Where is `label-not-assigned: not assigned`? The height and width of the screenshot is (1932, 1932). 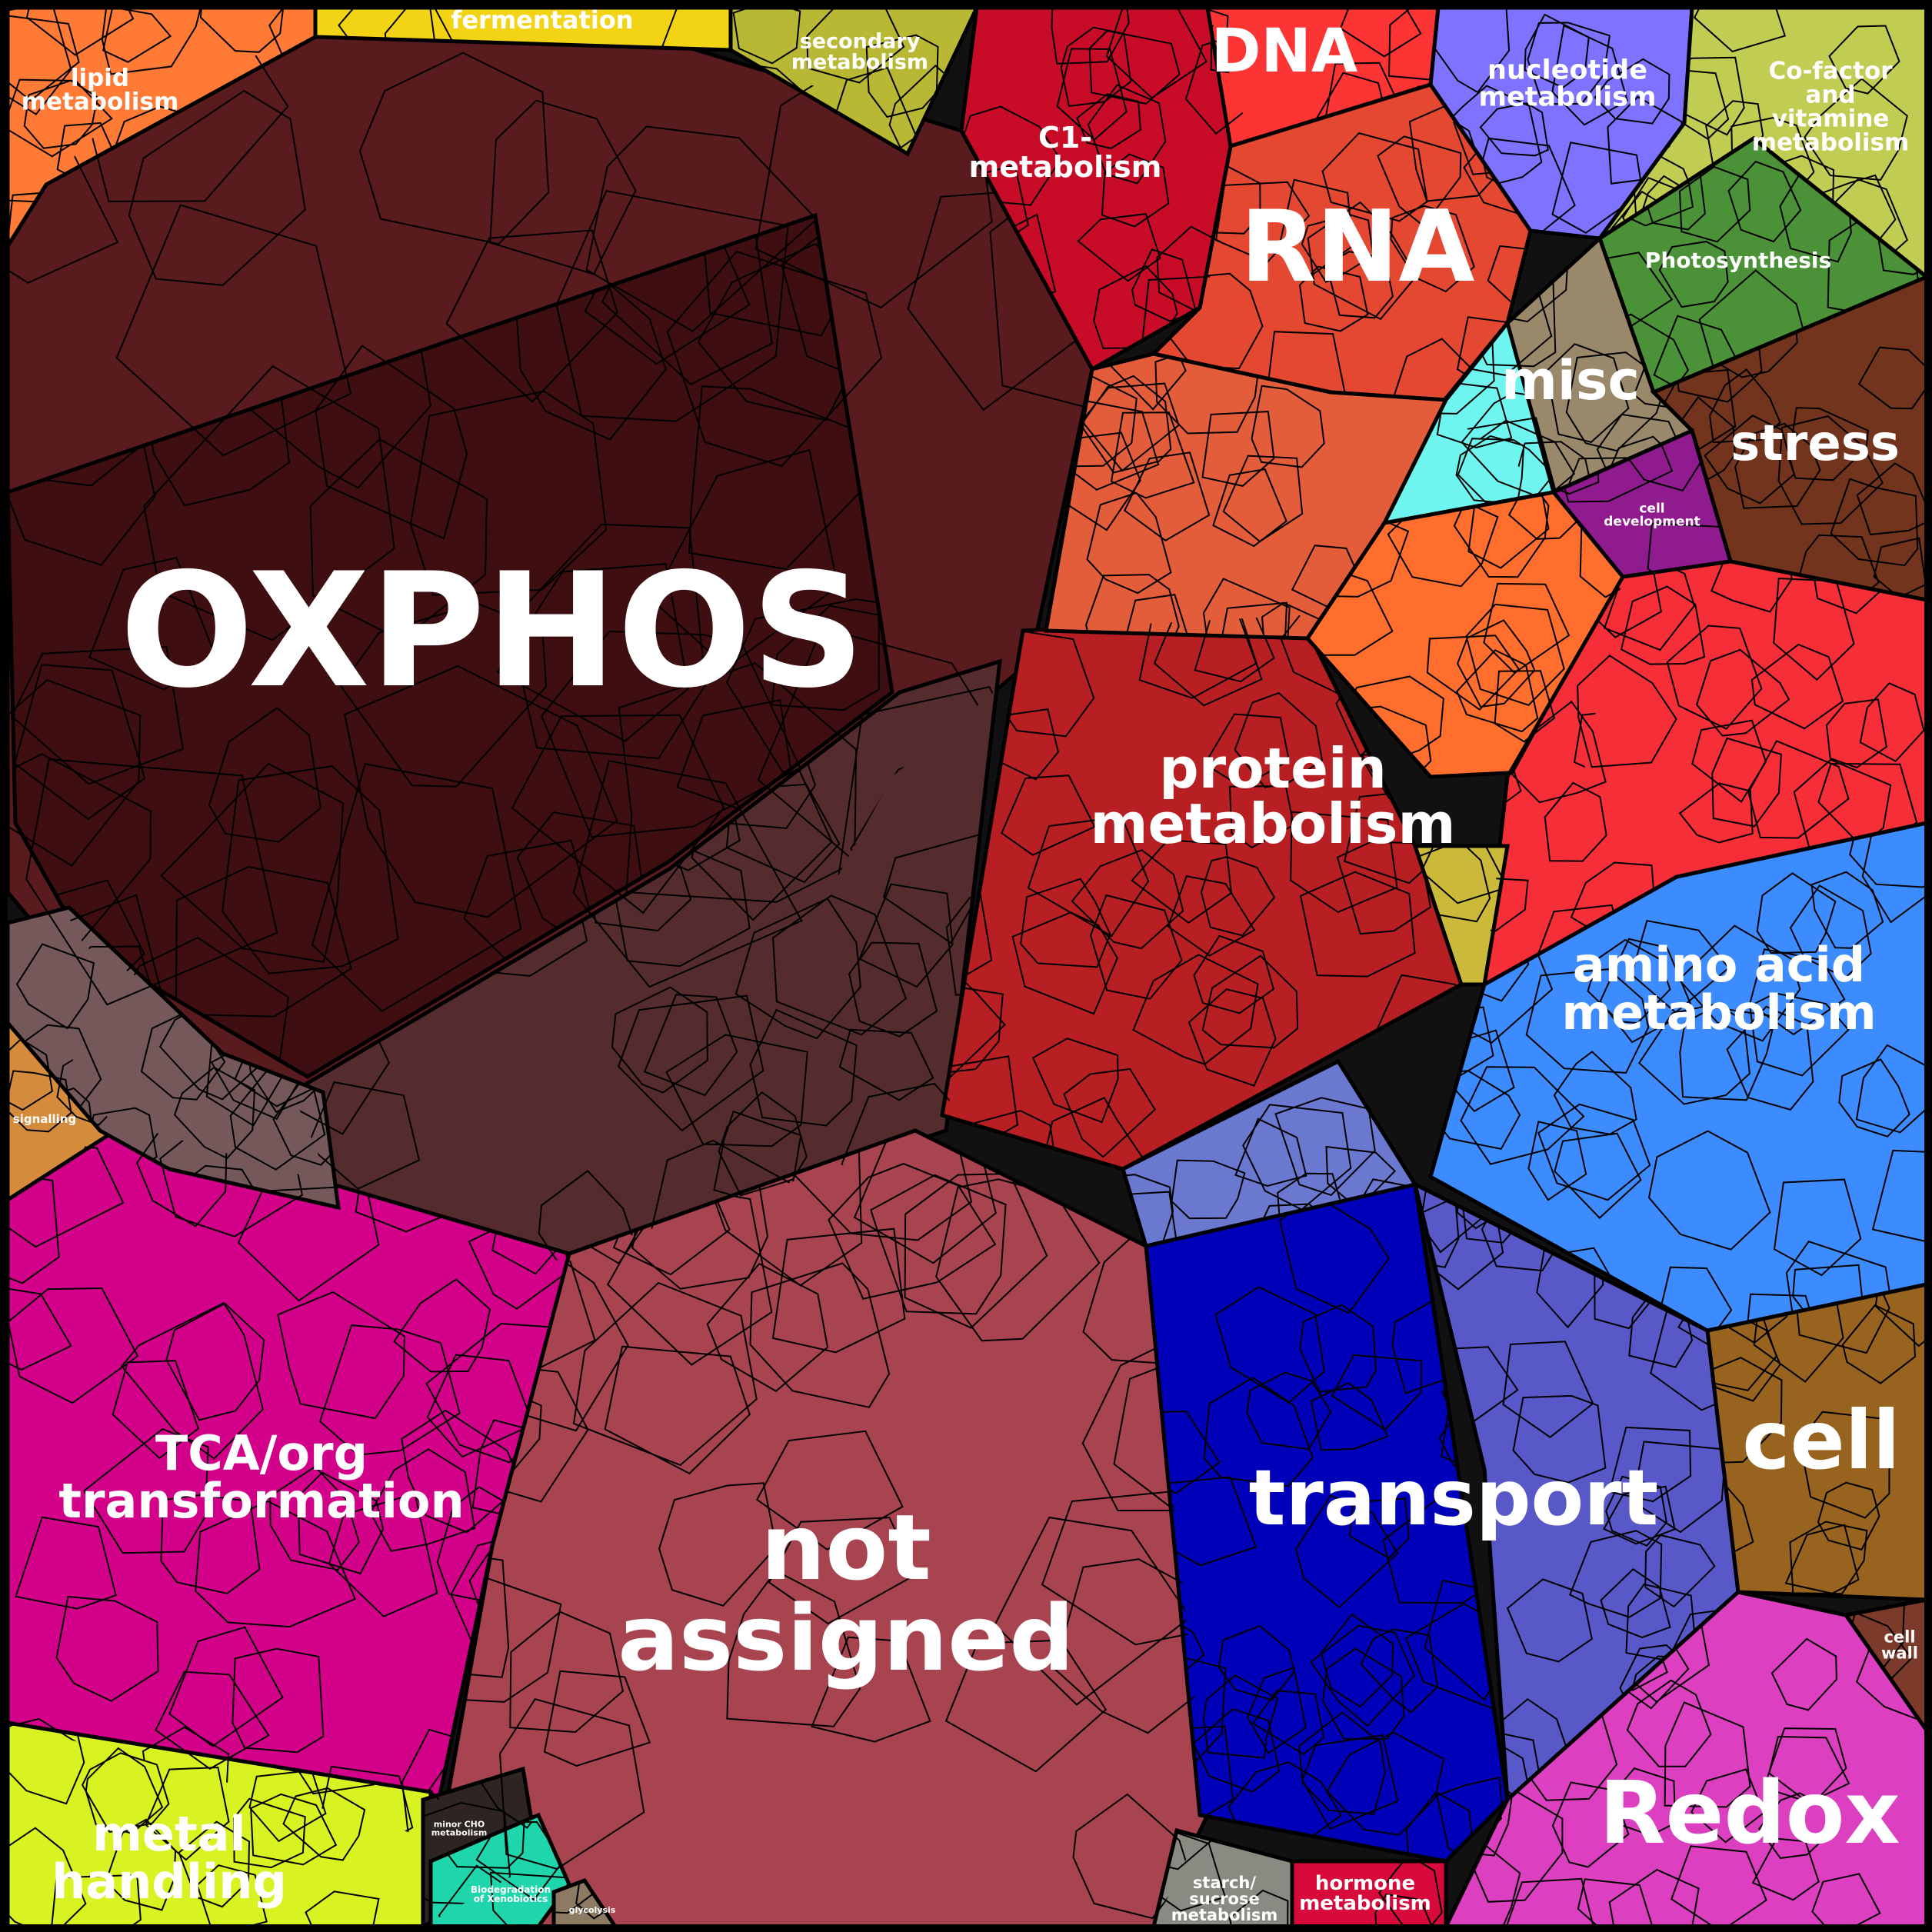 label-not-assigned: not assigned is located at coordinates (846, 1592).